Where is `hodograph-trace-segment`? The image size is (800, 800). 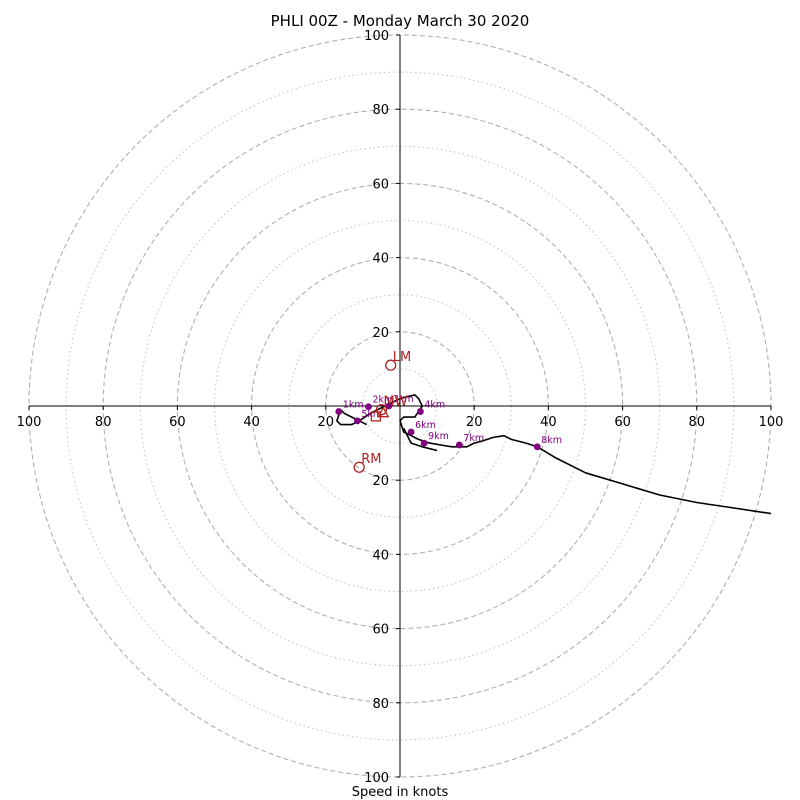
hodograph-trace-segment is located at coordinates (420, 439).